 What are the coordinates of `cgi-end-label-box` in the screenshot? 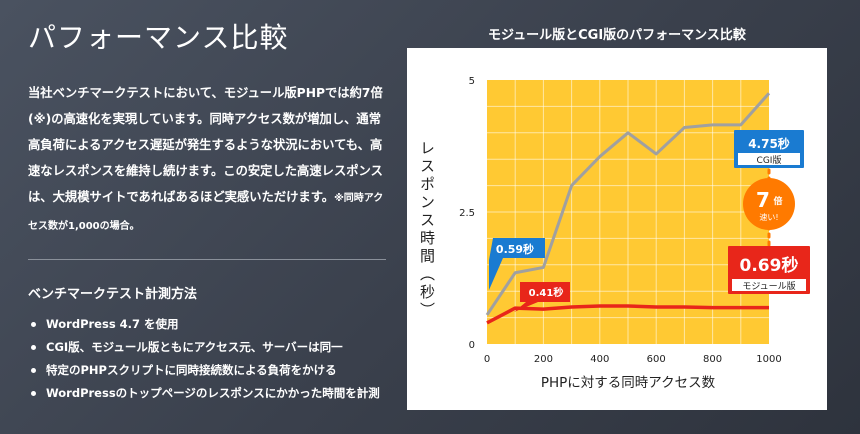 It's located at (769, 159).